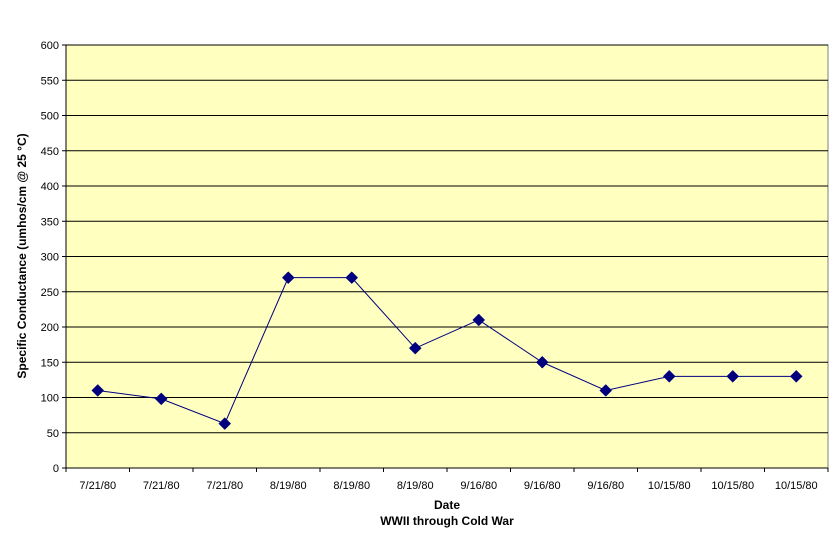 This screenshot has height=542, width=840. What do you see at coordinates (56, 469) in the screenshot?
I see `y-tick-label: 0` at bounding box center [56, 469].